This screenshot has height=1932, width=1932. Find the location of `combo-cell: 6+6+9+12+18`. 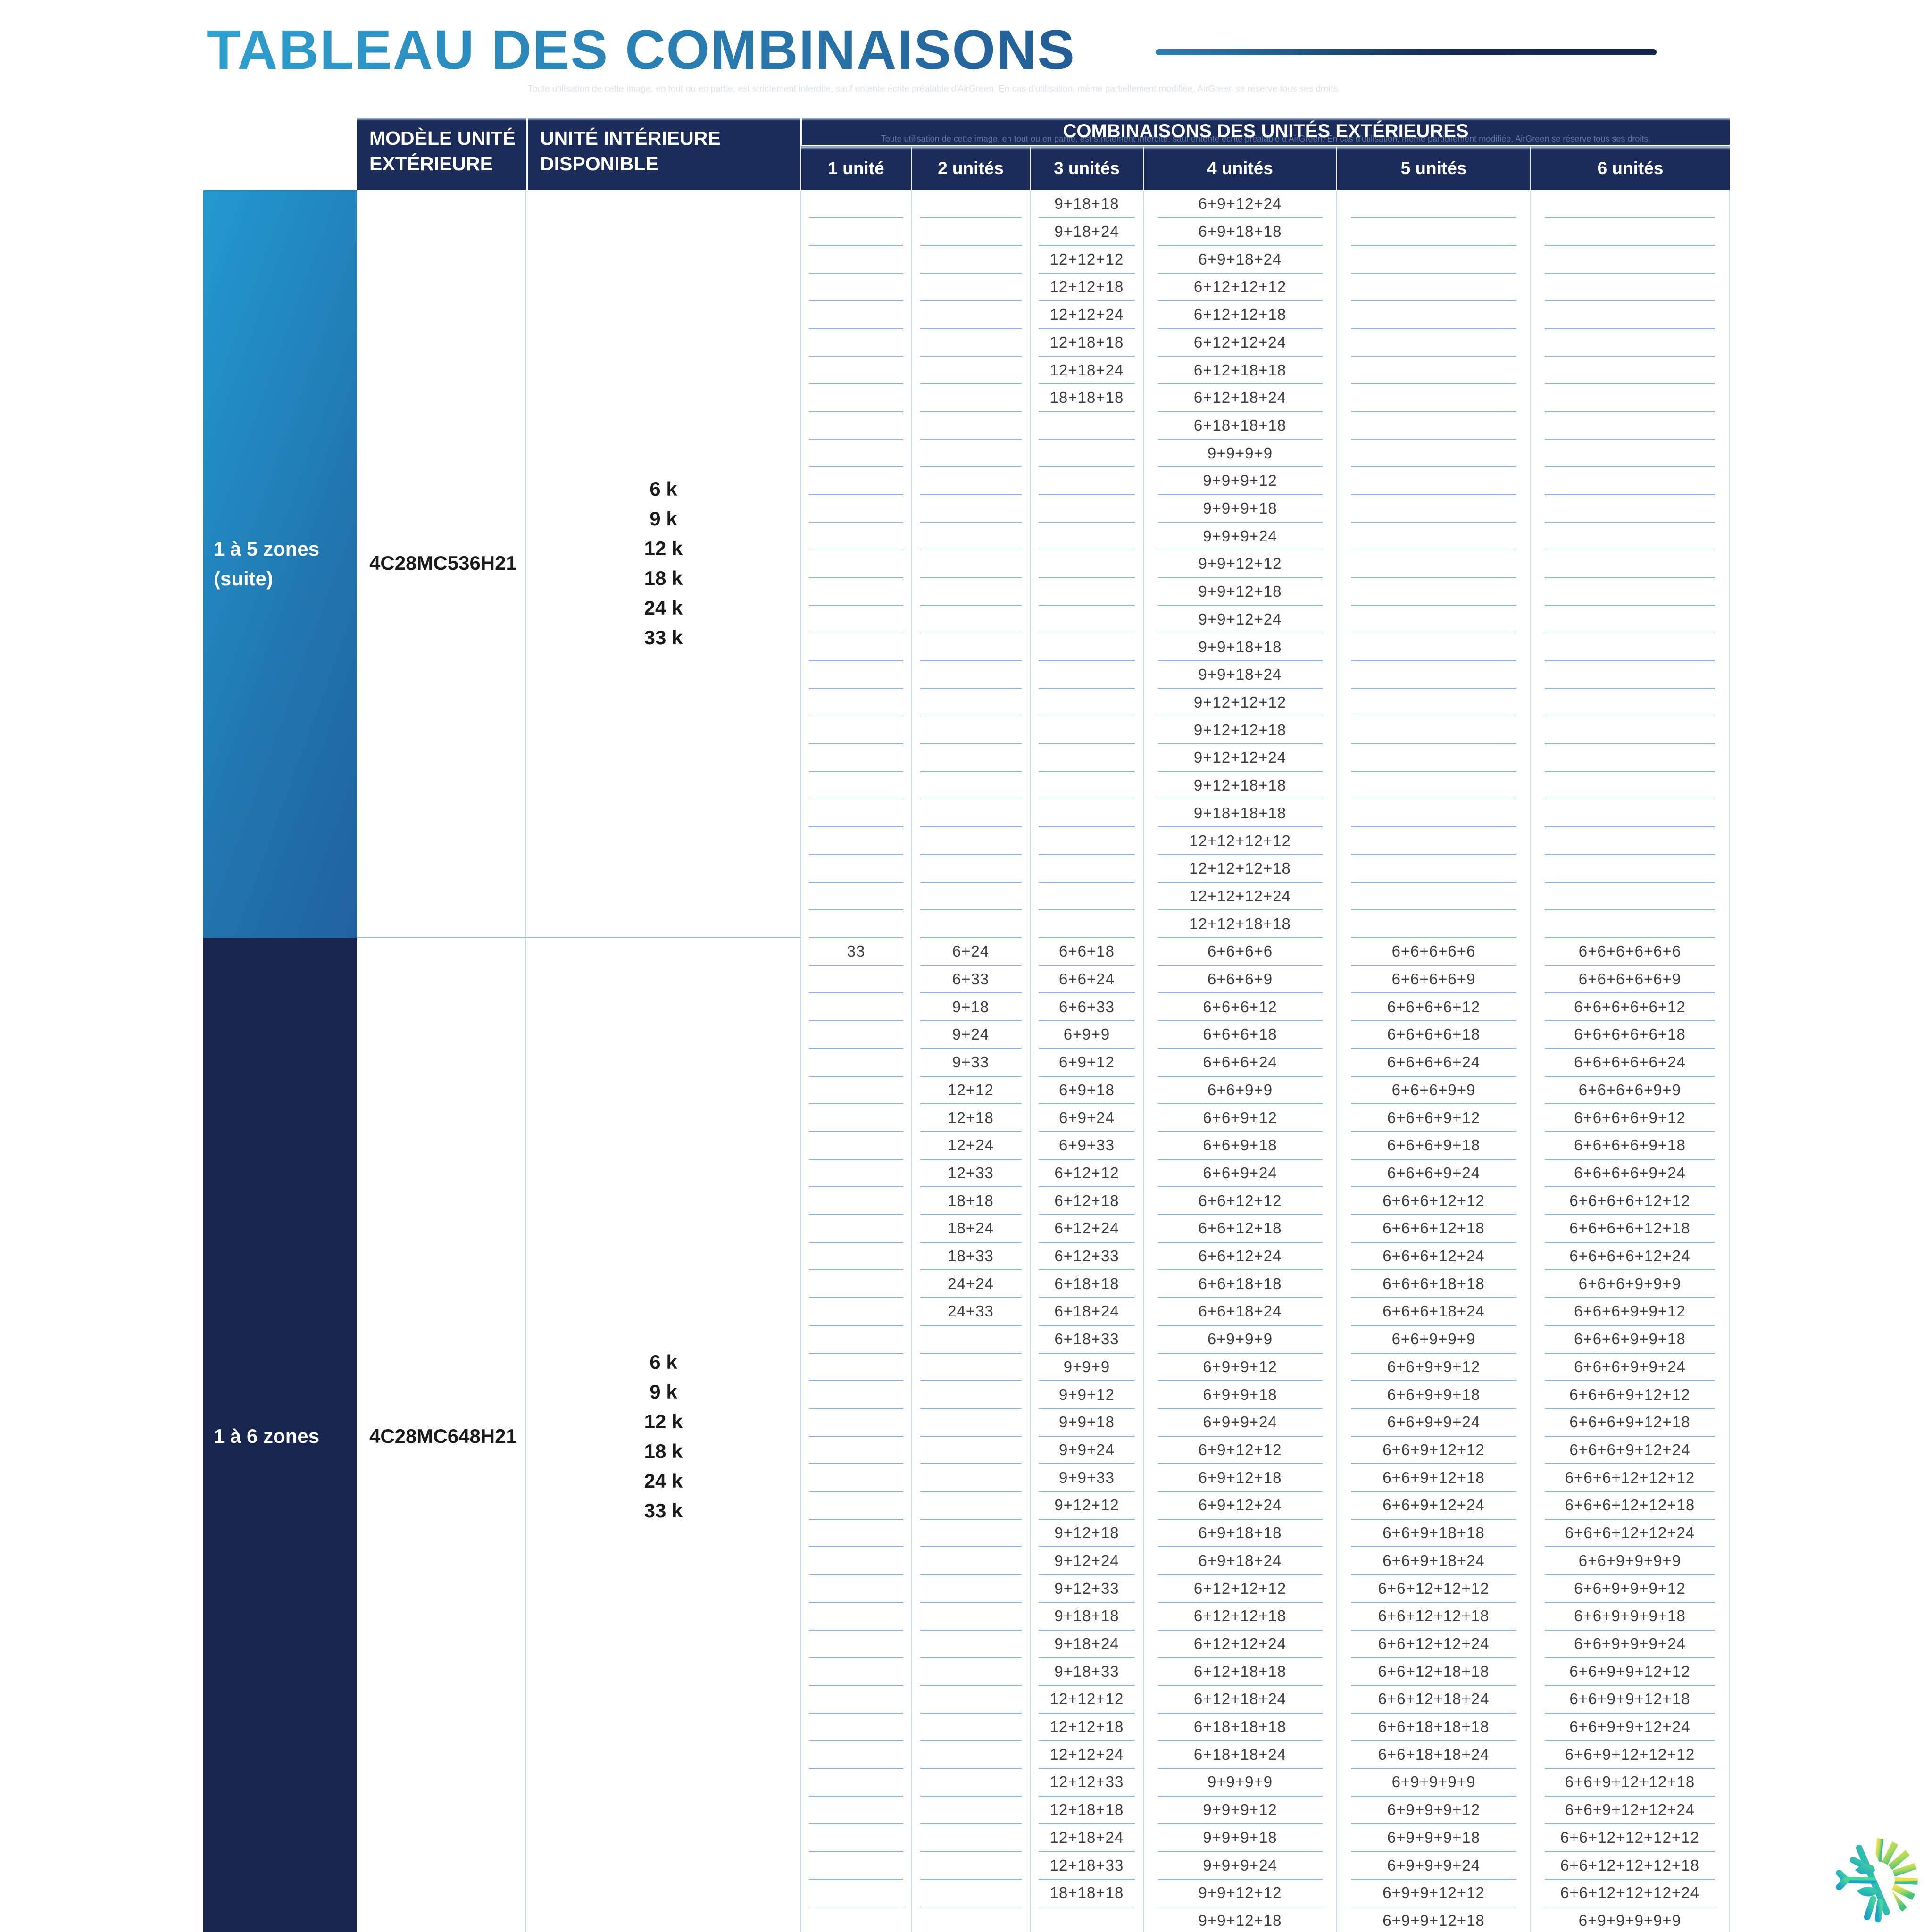

combo-cell: 6+6+9+12+18 is located at coordinates (1433, 1478).